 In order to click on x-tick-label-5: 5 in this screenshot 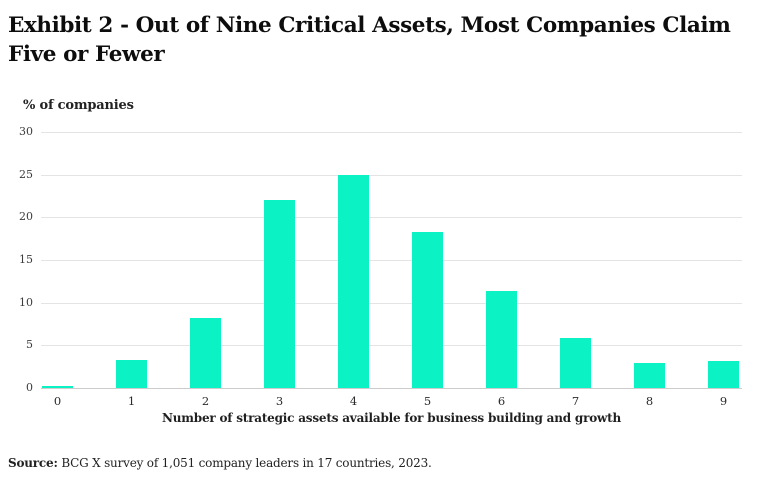, I will do `click(427, 401)`.